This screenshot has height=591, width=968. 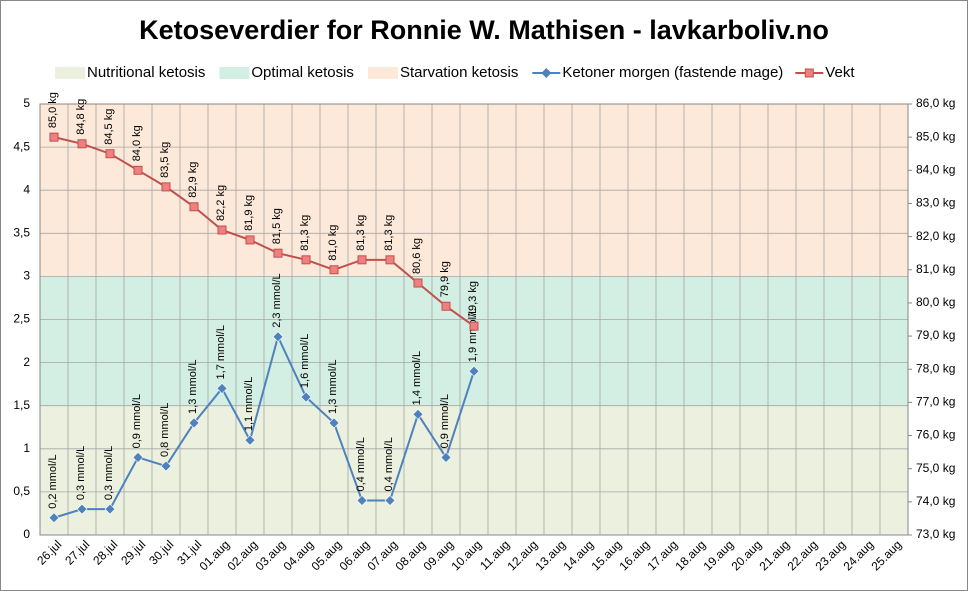 I want to click on data-label: 83,5 kg, so click(x=165, y=160).